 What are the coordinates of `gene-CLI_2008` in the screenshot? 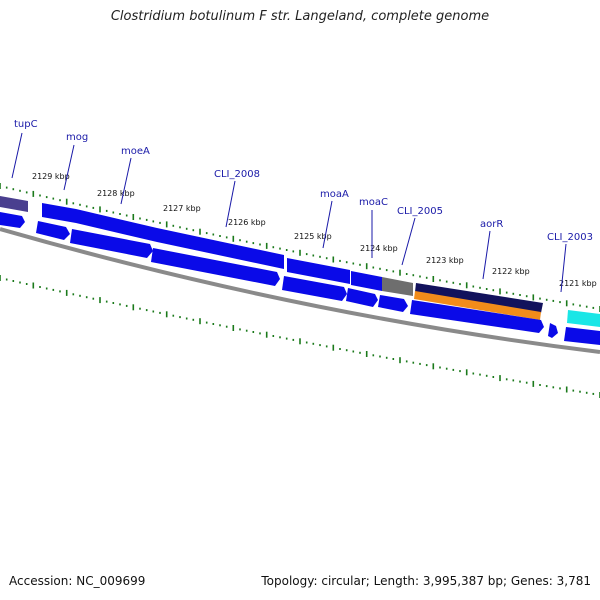 It's located at (220, 248).